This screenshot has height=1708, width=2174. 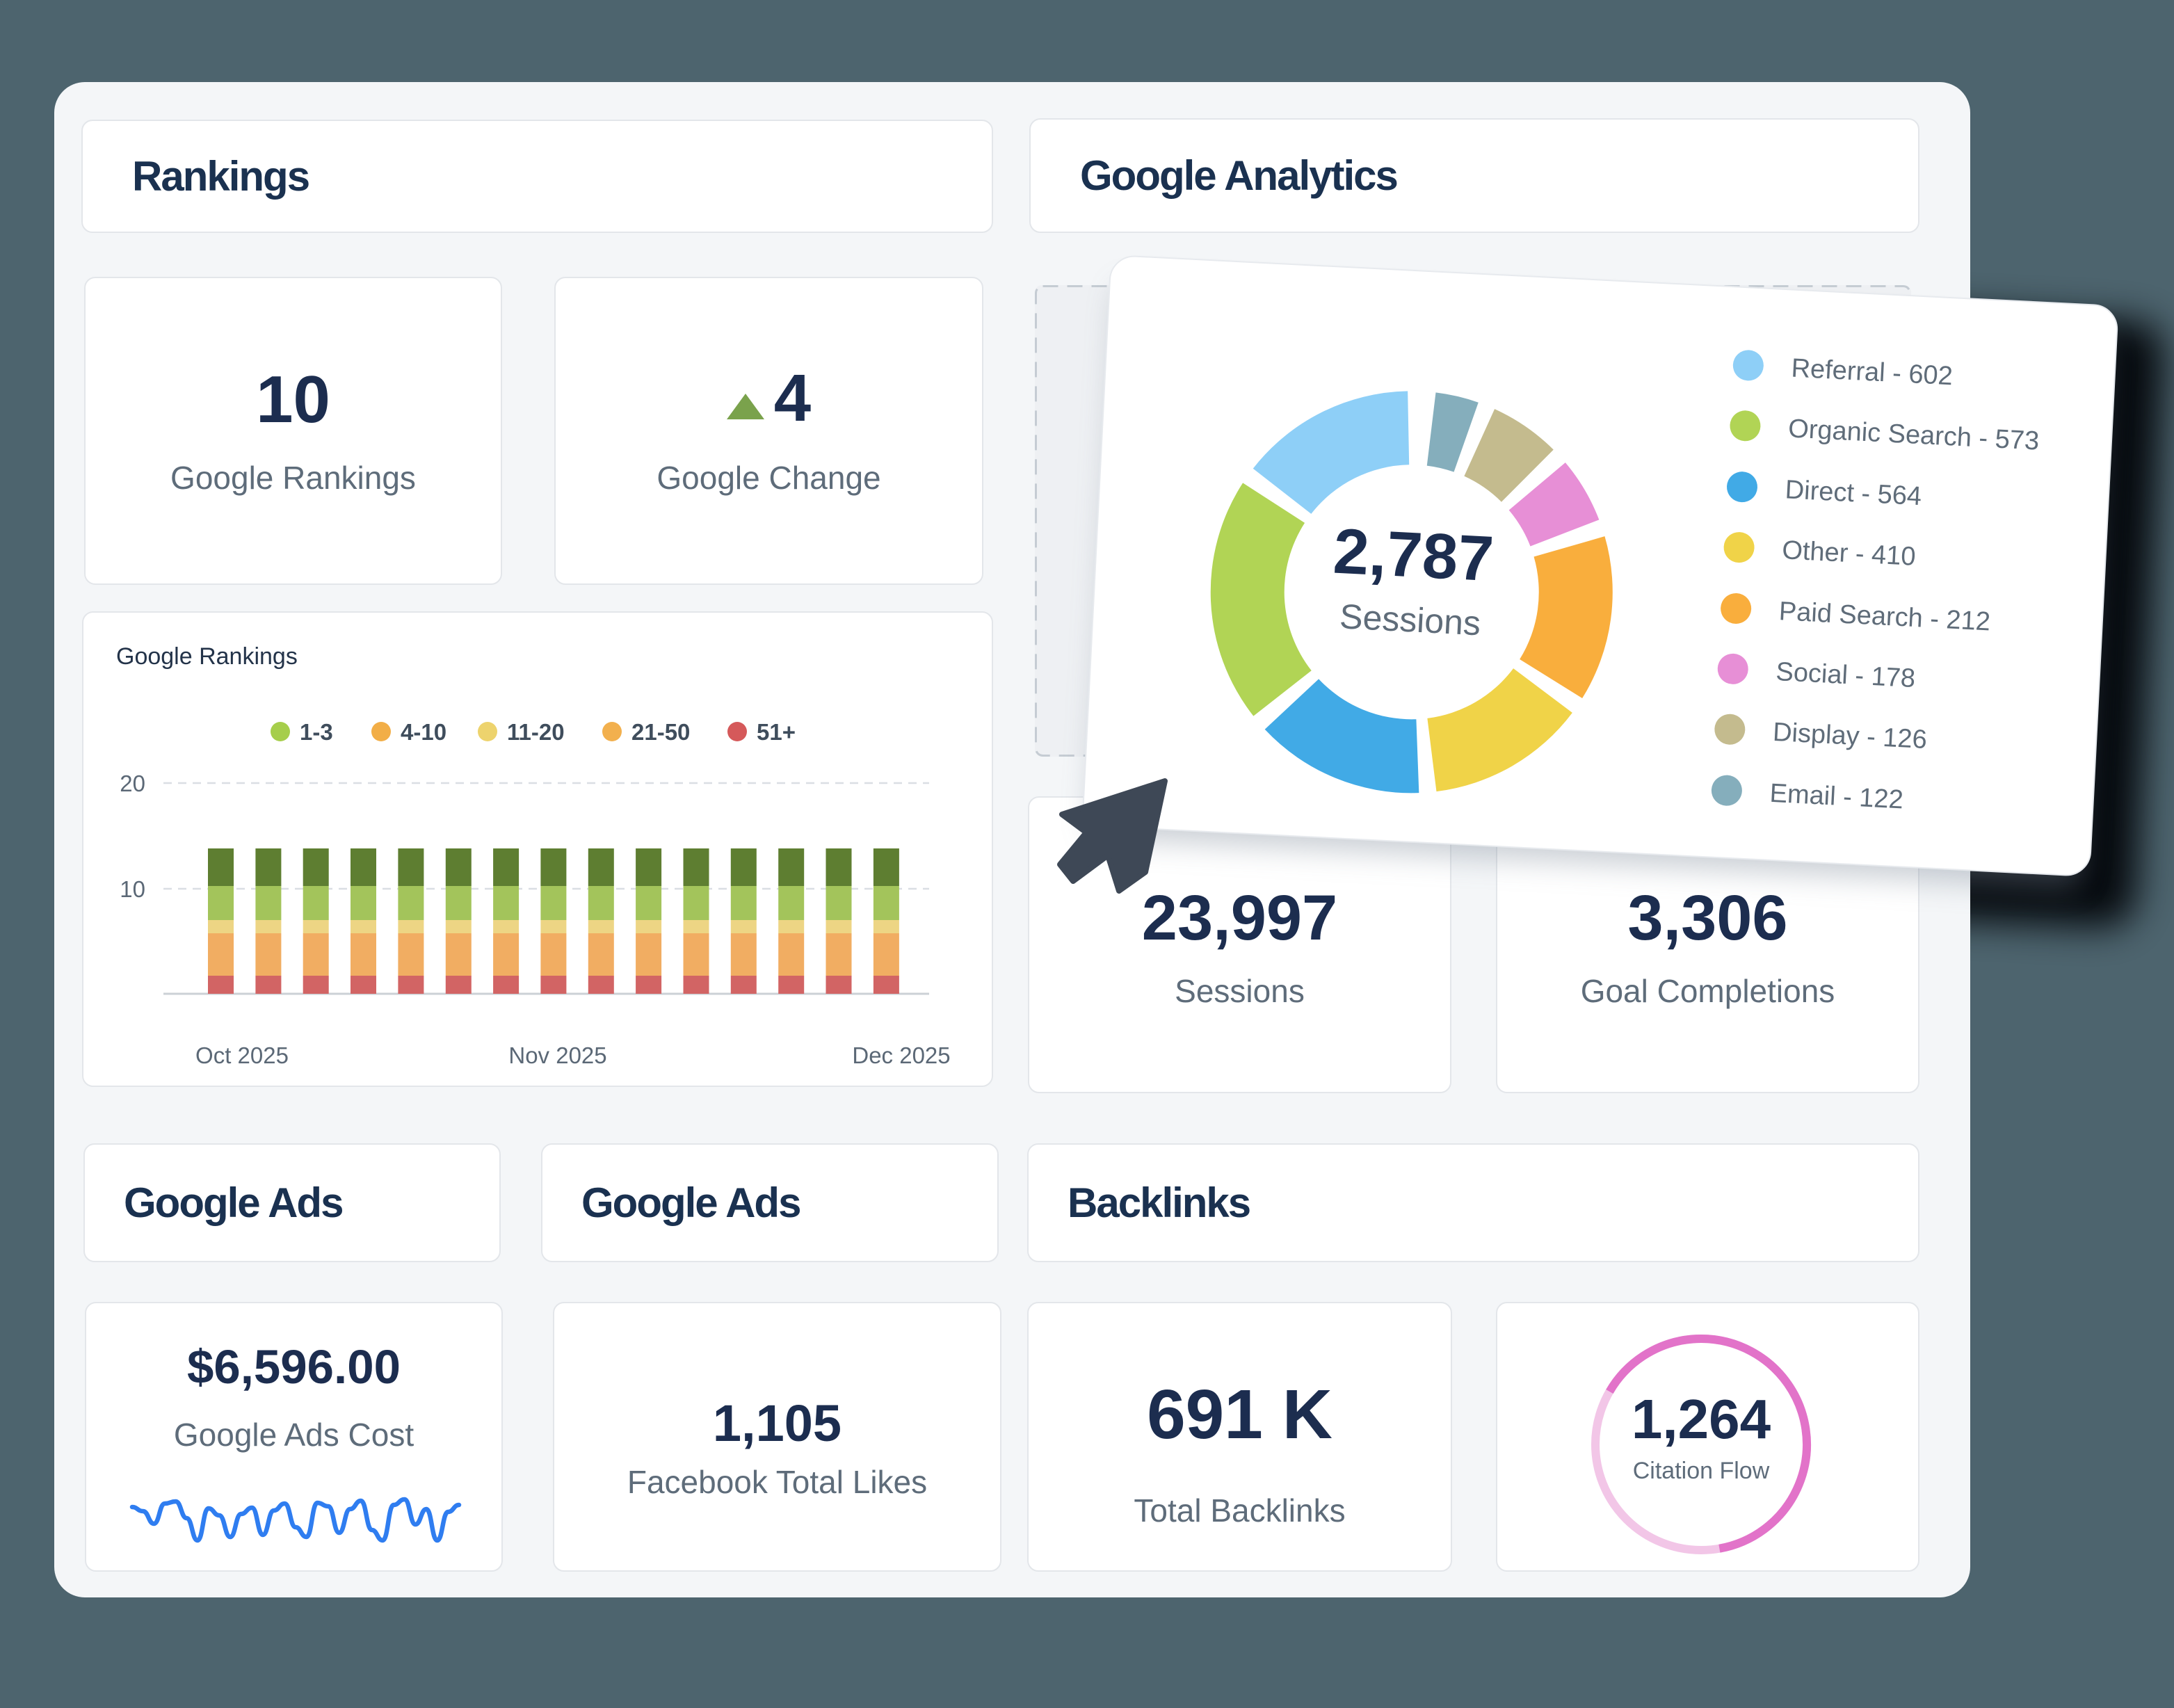 I want to click on svg-text: 2,787, so click(x=1413, y=555).